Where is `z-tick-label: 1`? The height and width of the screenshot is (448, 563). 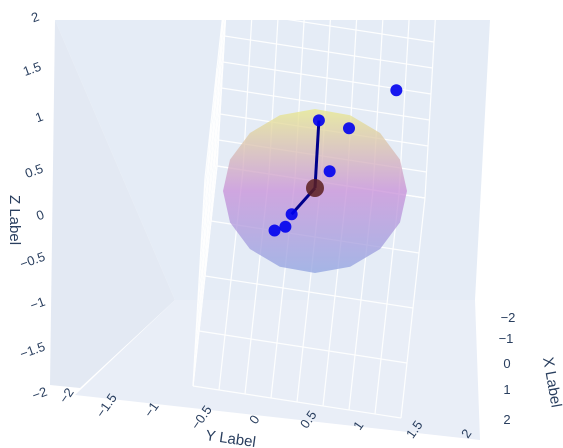 z-tick-label: 1 is located at coordinates (39, 117).